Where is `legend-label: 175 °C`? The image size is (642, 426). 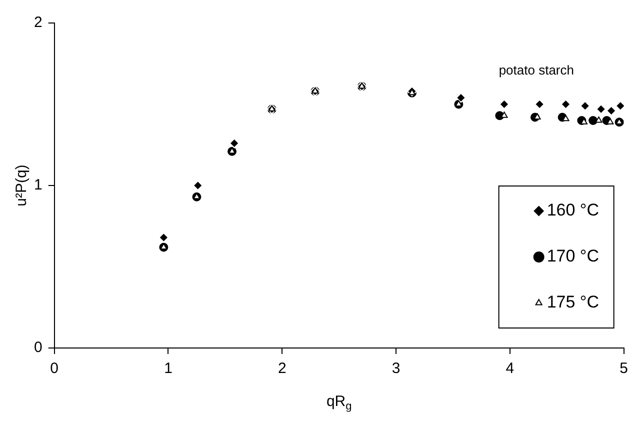 legend-label: 175 °C is located at coordinates (572, 302).